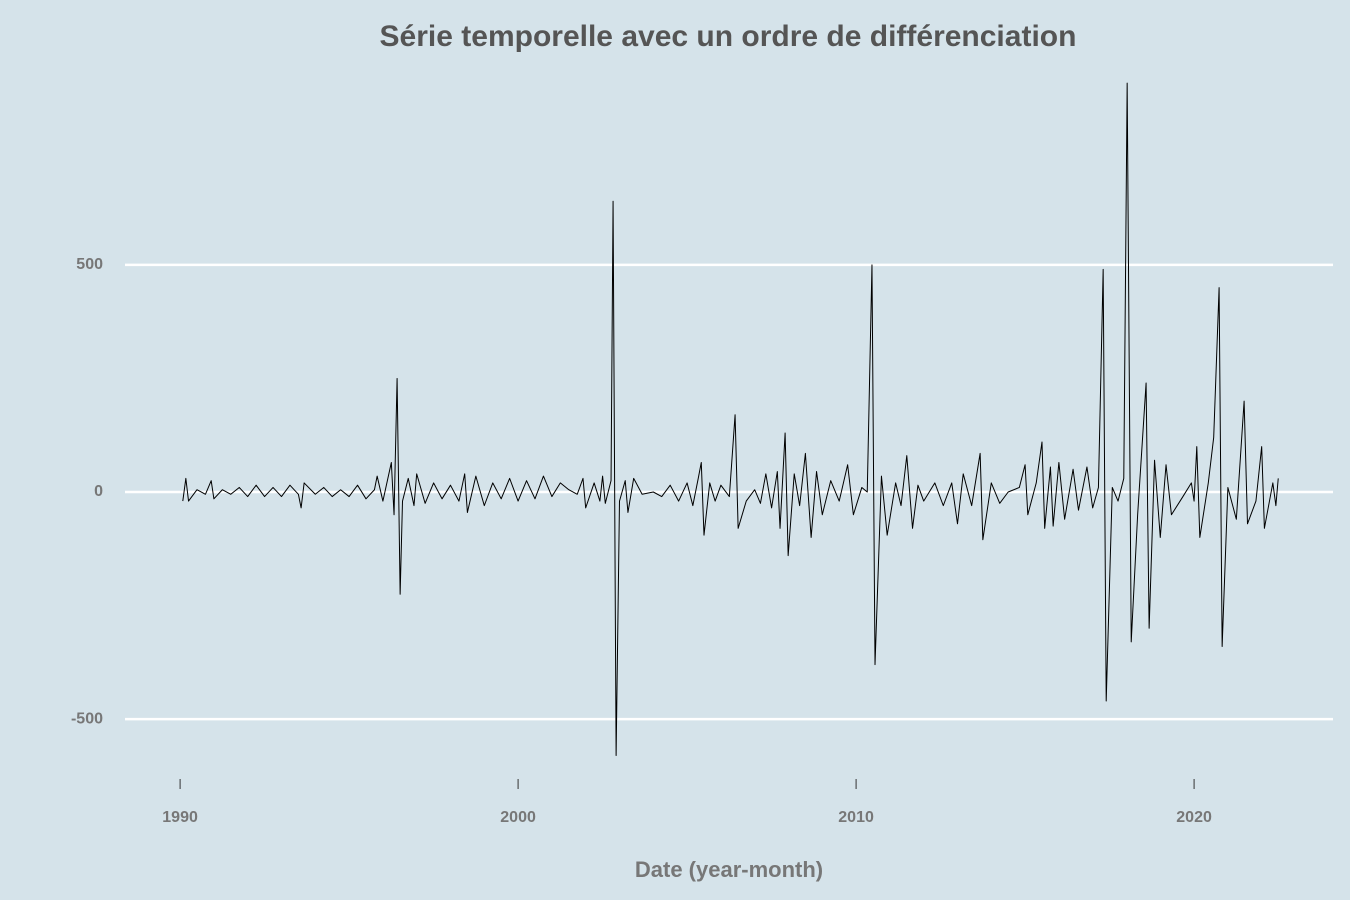 The height and width of the screenshot is (900, 1350). Describe the element at coordinates (518, 817) in the screenshot. I see `x-tick-label: 2000` at that location.